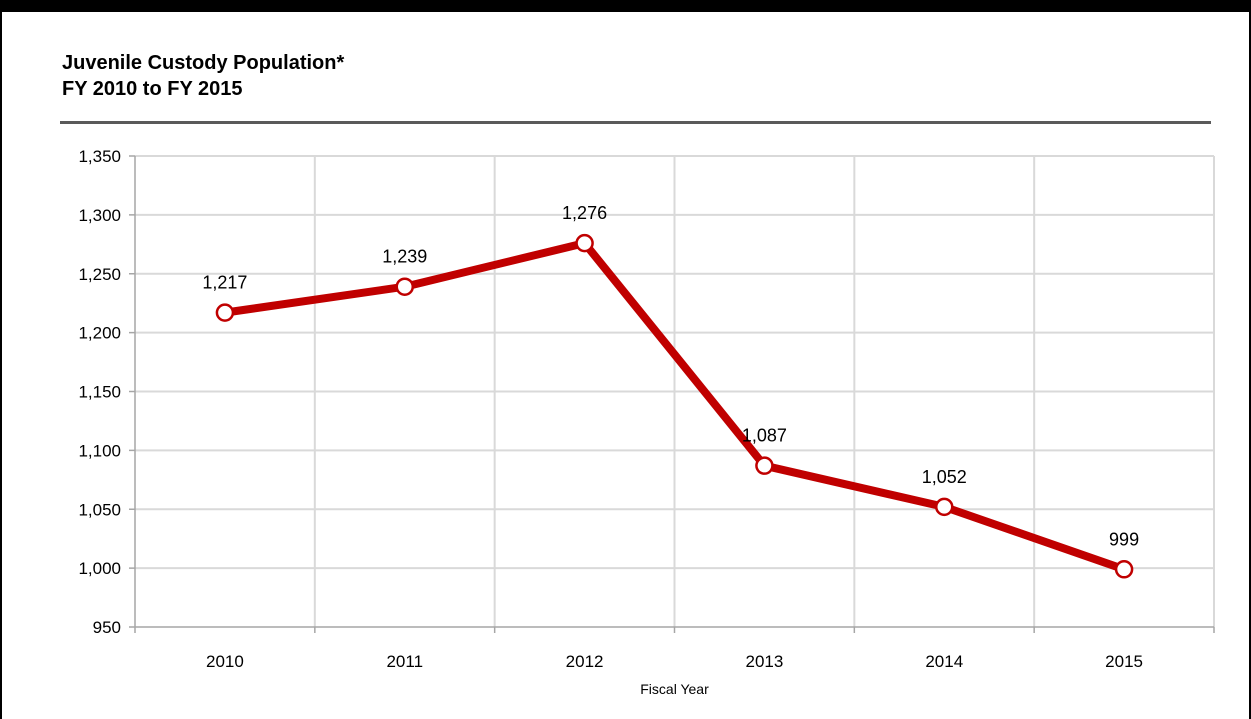  Describe the element at coordinates (765, 661) in the screenshot. I see `x-tick-label: 2013` at that location.